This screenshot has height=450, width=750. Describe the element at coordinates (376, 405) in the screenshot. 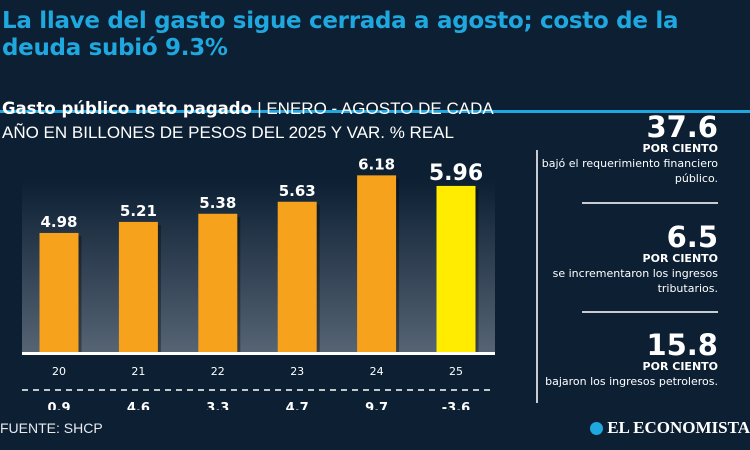

I see `real-change-label: 9.7` at that location.